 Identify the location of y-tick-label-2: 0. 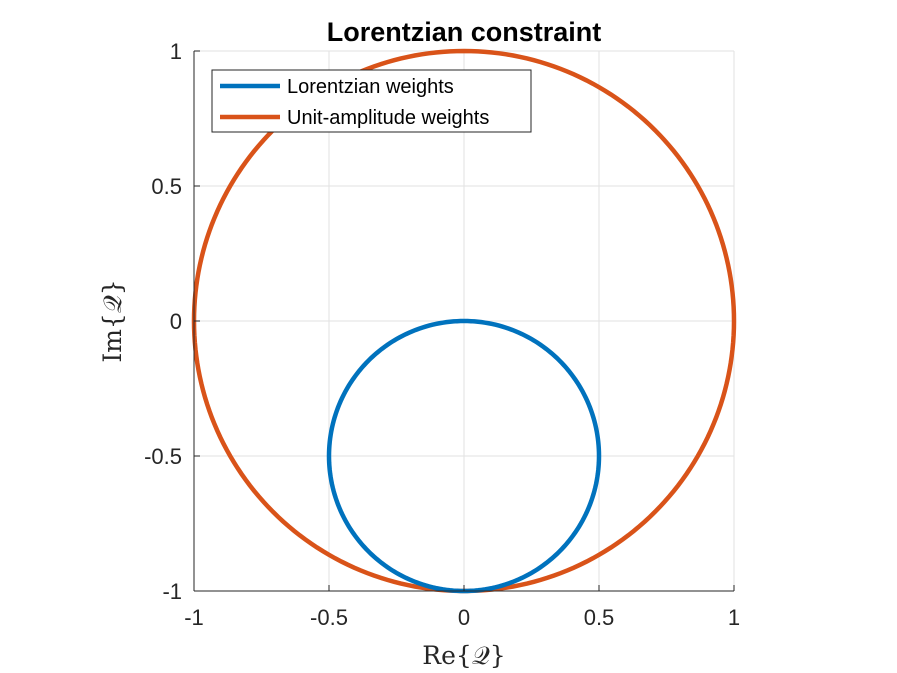
(176, 321).